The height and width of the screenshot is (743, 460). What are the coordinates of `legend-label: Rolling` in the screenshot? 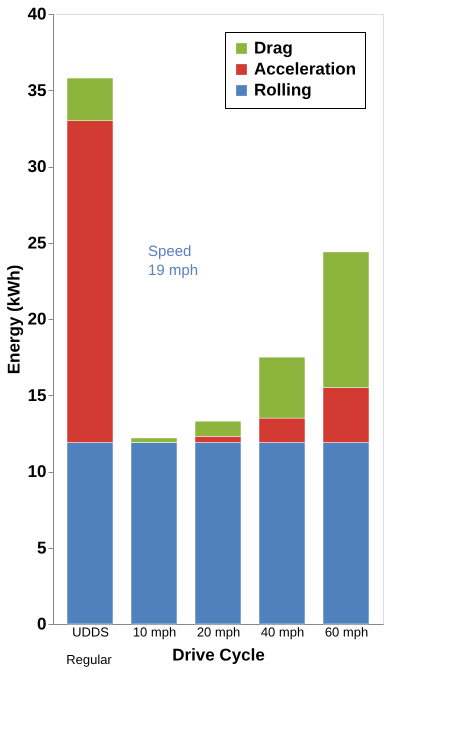 It's located at (283, 90).